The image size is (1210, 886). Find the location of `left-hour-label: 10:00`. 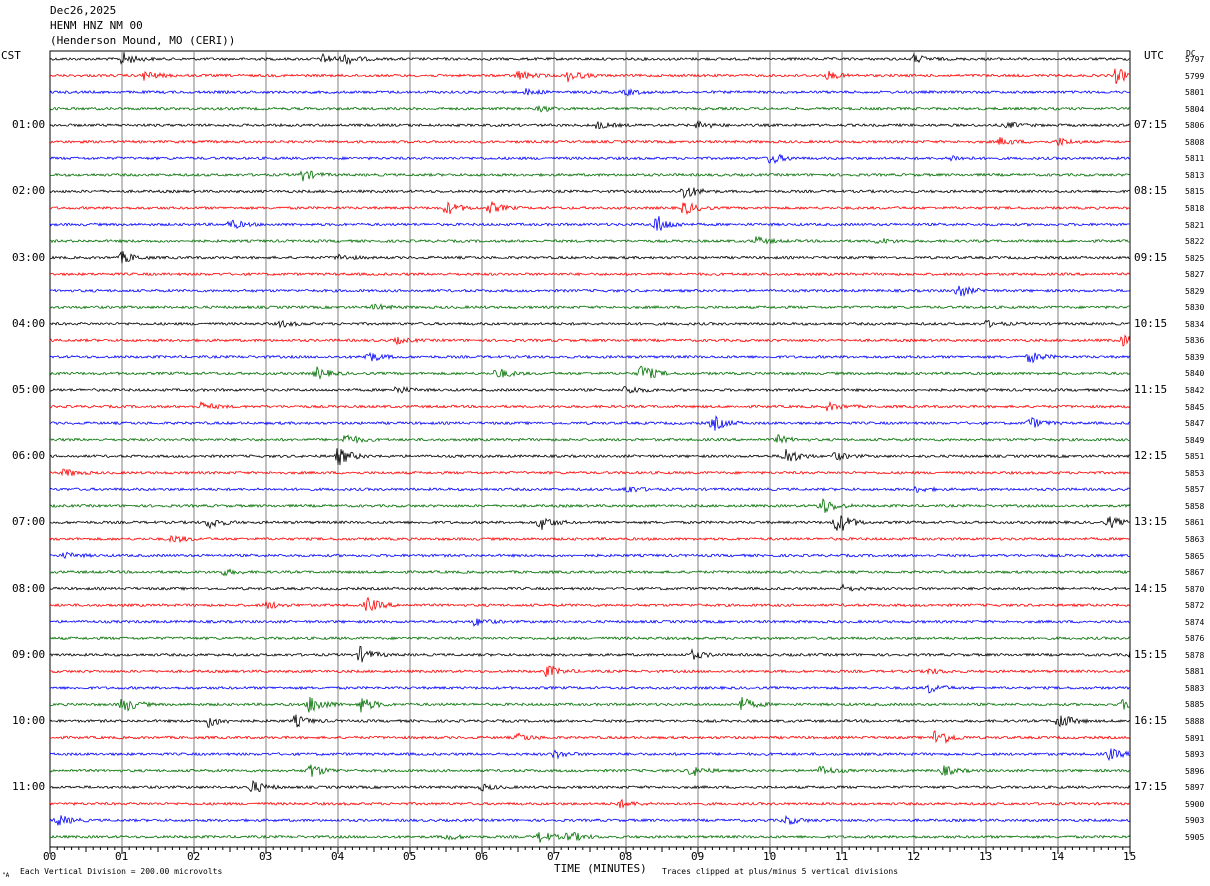

left-hour-label: 10:00 is located at coordinates (29, 720).